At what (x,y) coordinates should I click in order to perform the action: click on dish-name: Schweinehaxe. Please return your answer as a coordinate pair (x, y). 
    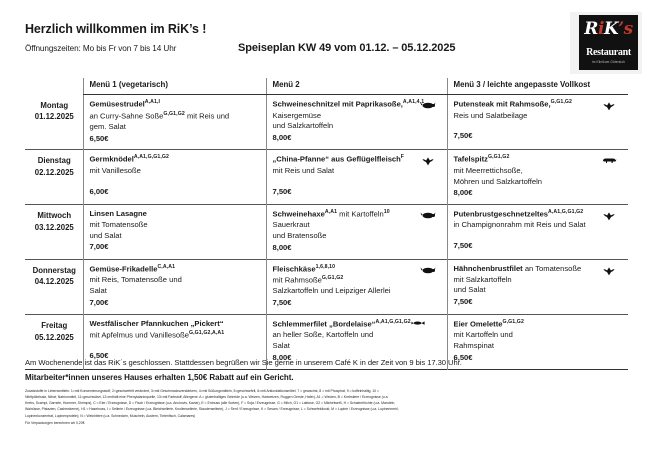
    Looking at the image, I should click on (298, 214).